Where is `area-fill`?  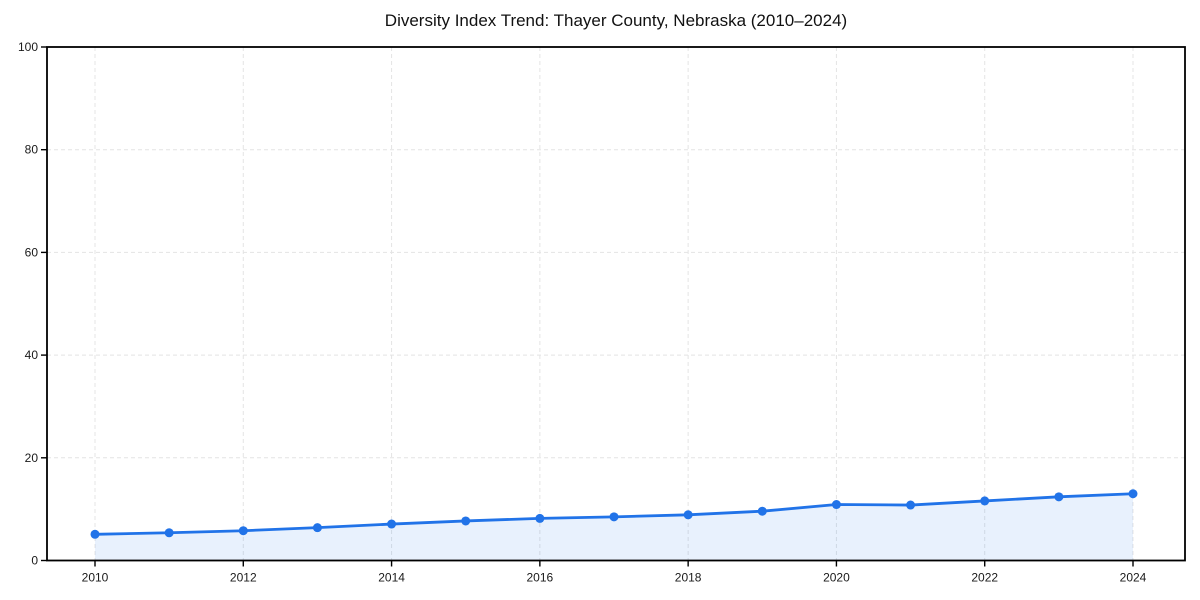 area-fill is located at coordinates (614, 527).